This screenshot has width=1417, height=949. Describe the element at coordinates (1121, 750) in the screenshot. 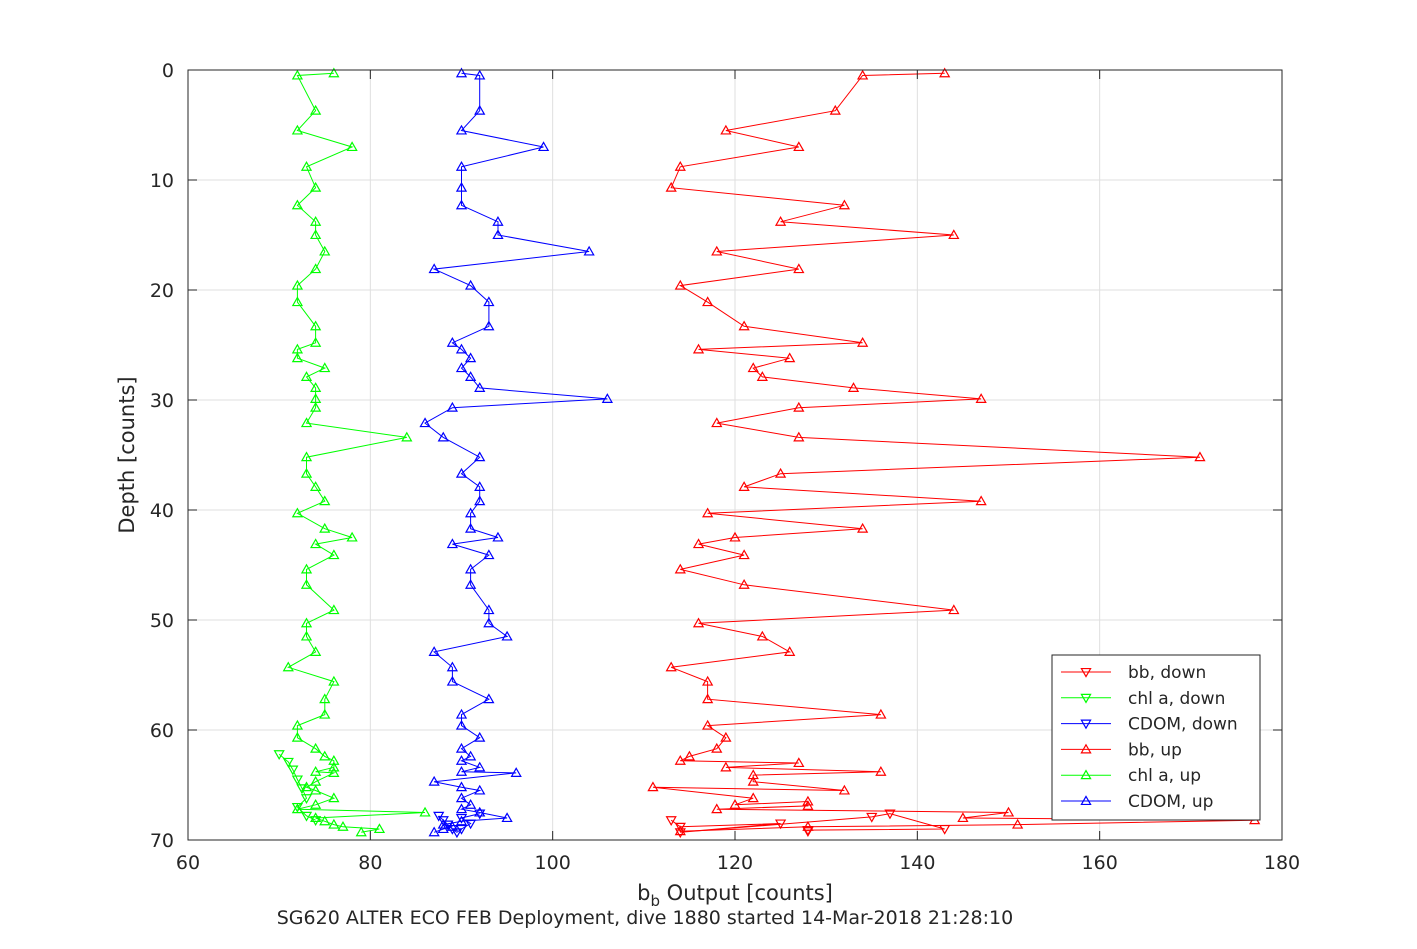

I see `legend-item-bb-up: bb, up` at that location.